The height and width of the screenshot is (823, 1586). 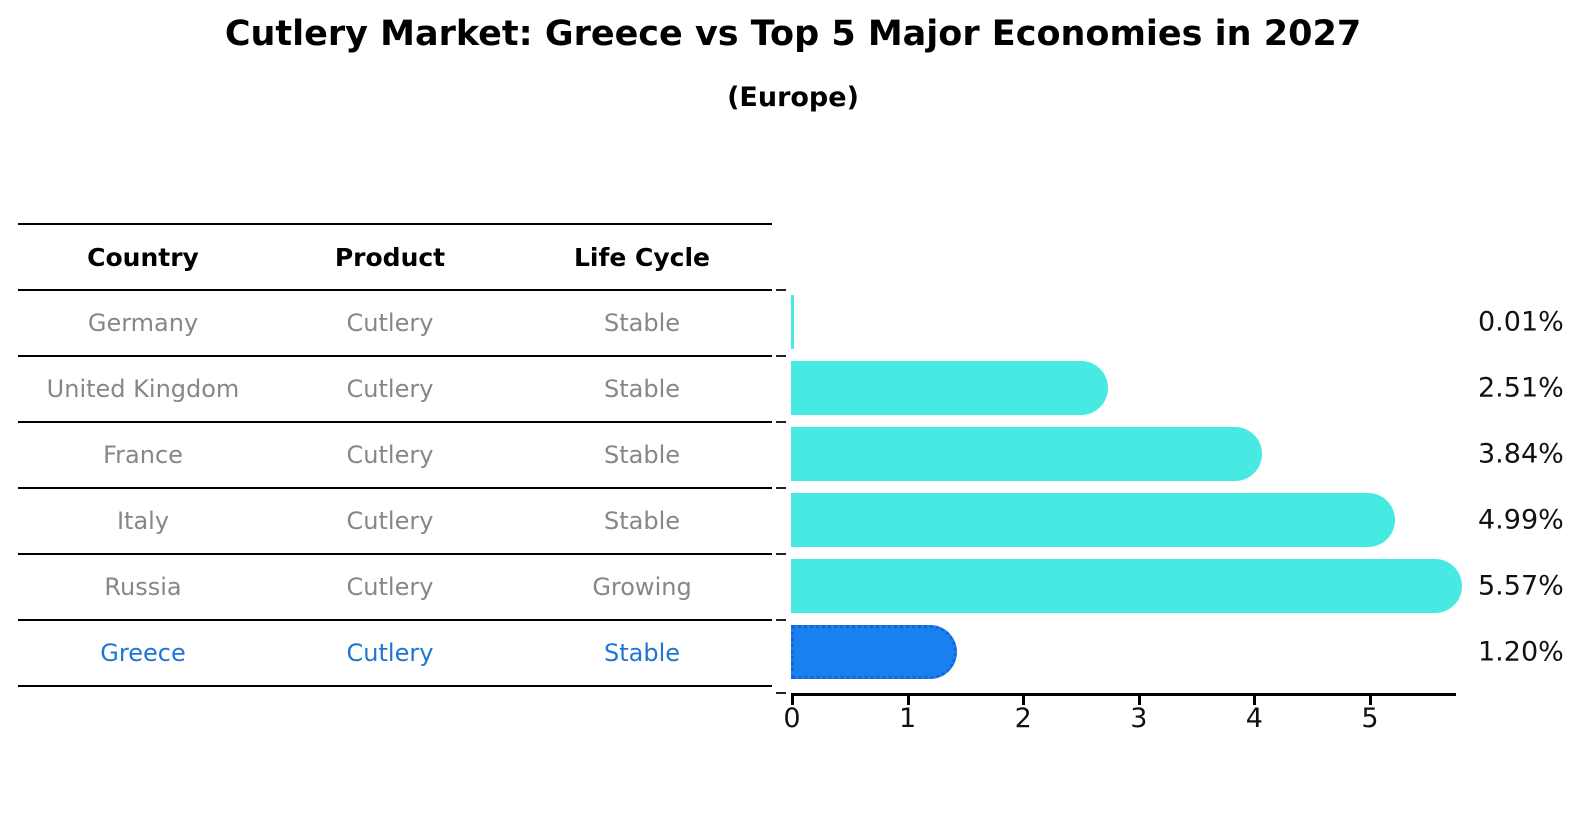 I want to click on x-axis-tick-label: 0, so click(x=792, y=718).